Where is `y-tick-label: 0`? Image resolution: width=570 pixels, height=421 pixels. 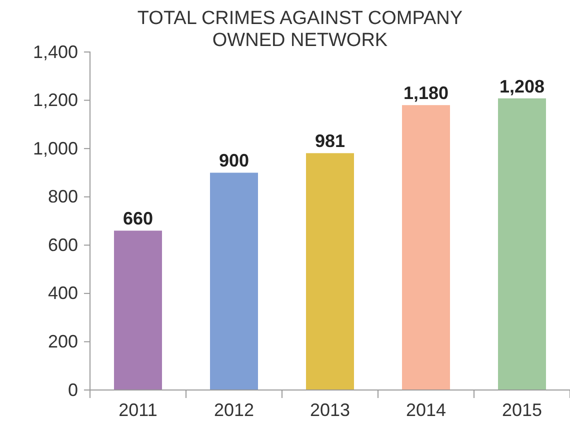 y-tick-label: 0 is located at coordinates (73, 390).